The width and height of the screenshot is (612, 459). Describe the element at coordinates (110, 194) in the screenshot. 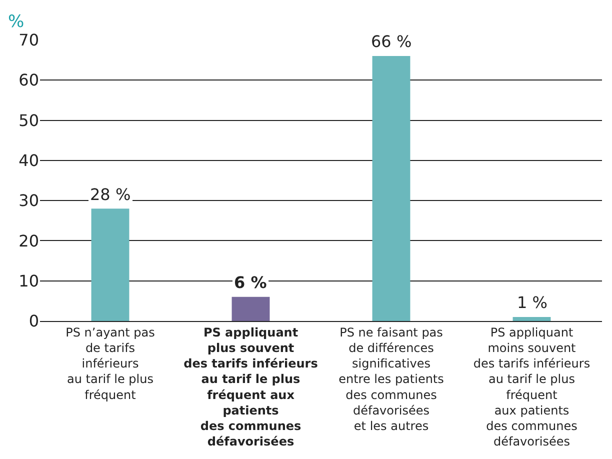

I see `data-label: 28 %` at that location.